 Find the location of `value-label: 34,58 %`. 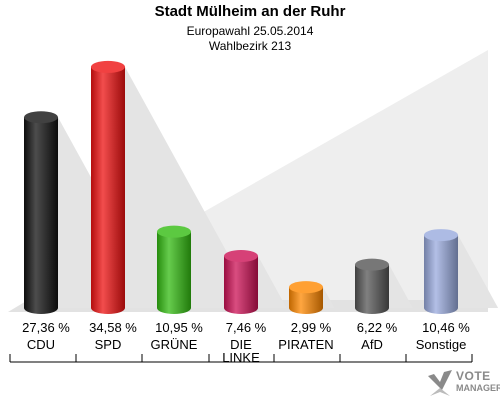

value-label: 34,58 % is located at coordinates (113, 327).